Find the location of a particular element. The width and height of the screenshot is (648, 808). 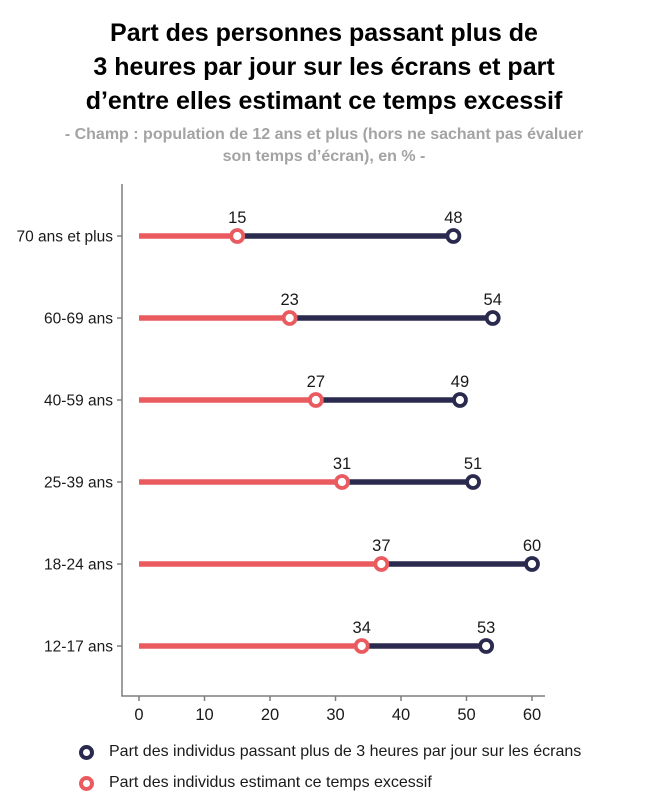

screen-time-value-label: 54 is located at coordinates (493, 300).